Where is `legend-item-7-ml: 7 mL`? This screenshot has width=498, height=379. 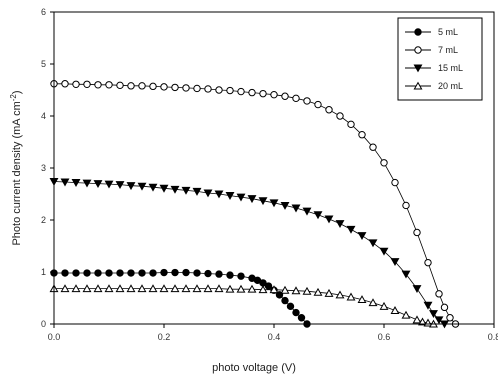 legend-item-7-ml: 7 mL is located at coordinates (431, 50).